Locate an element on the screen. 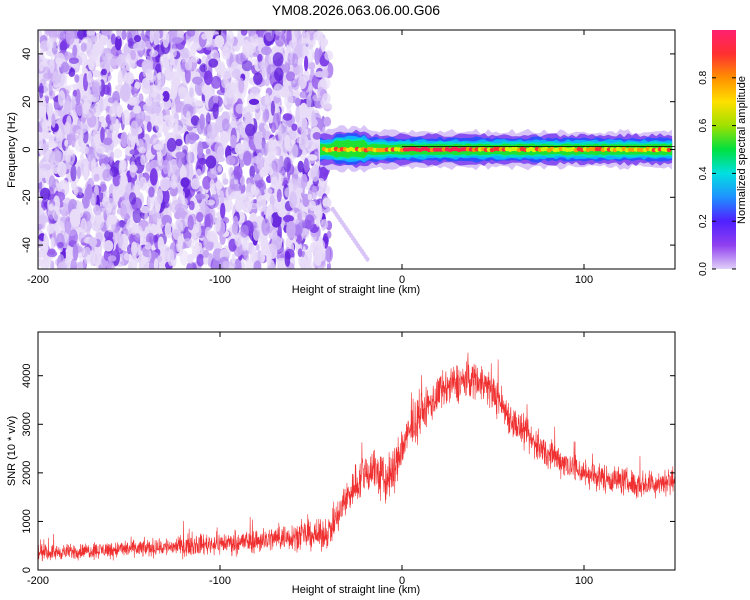 This screenshot has height=600, width=750. figure-title: YM08.2026.063.06.00.G06 is located at coordinates (356, 10).